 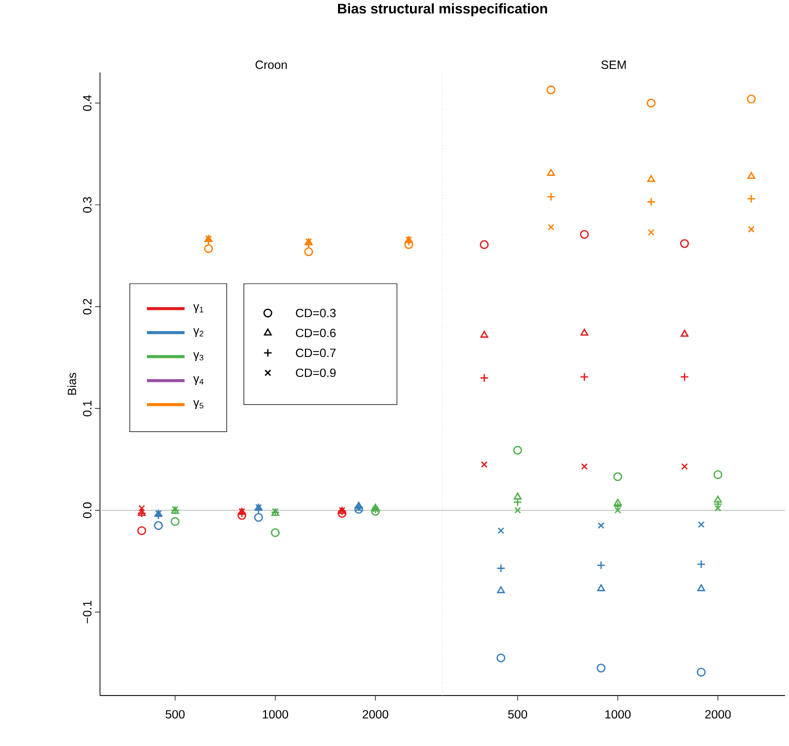 What do you see at coordinates (87, 205) in the screenshot?
I see `y-tick-label: 0.3` at bounding box center [87, 205].